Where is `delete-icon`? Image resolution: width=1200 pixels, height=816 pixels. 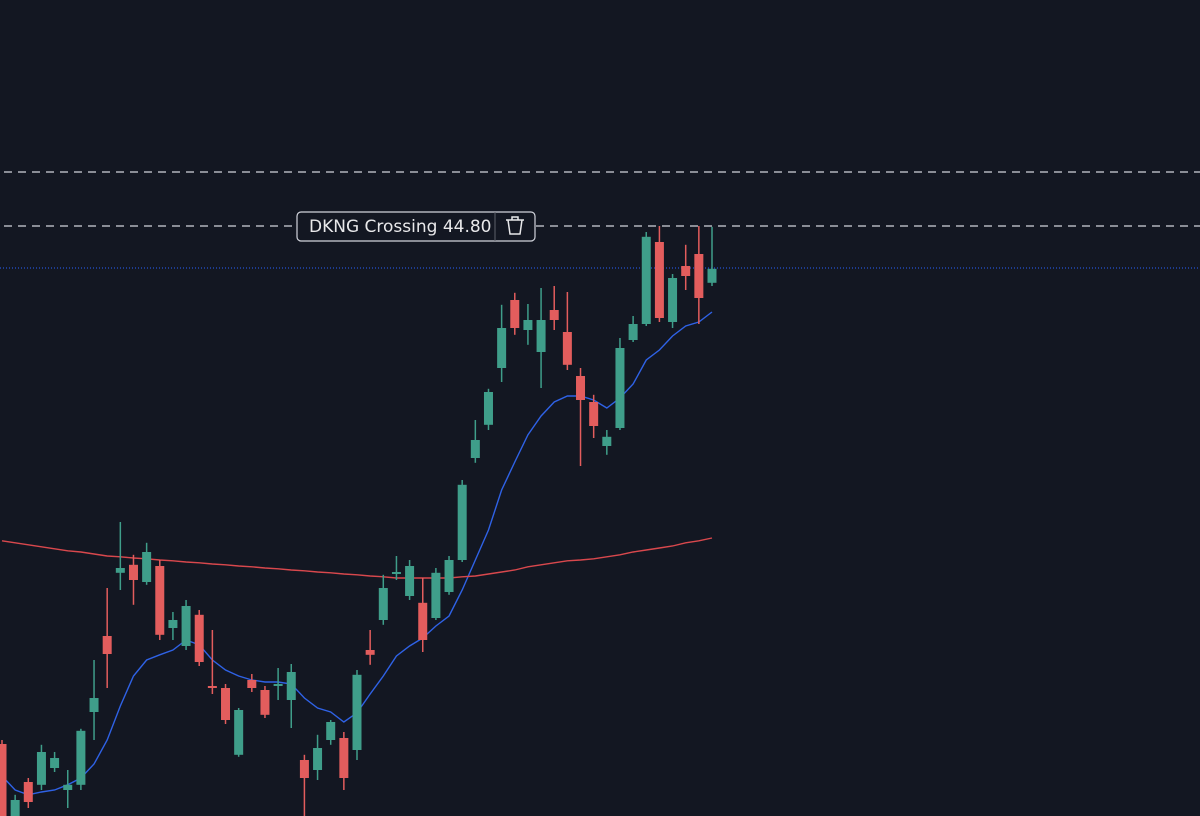
delete-icon is located at coordinates (515, 225).